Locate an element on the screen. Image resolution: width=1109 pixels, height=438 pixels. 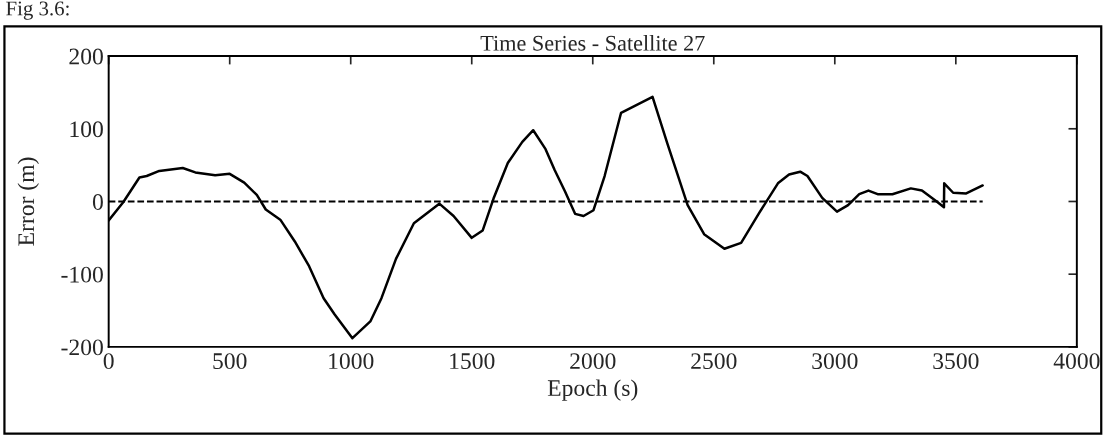
chart-title: Time Series - Satellite 27 is located at coordinates (592, 43).